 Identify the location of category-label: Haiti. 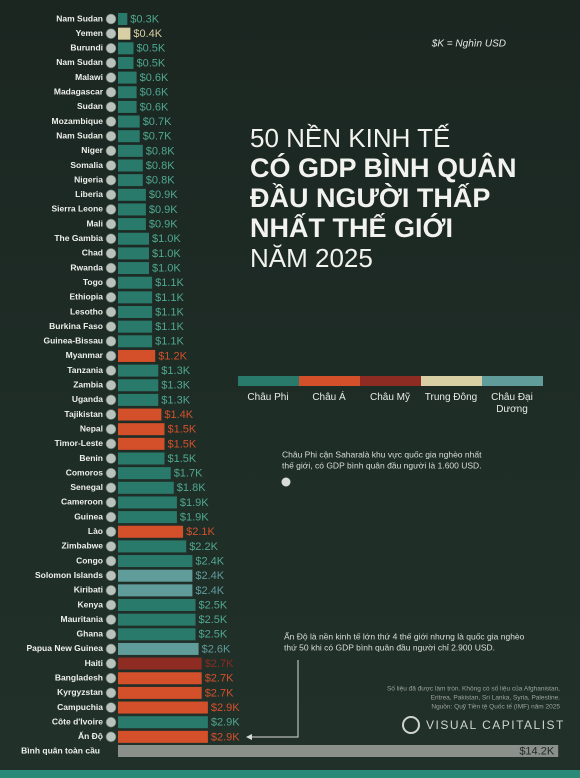
(94, 663).